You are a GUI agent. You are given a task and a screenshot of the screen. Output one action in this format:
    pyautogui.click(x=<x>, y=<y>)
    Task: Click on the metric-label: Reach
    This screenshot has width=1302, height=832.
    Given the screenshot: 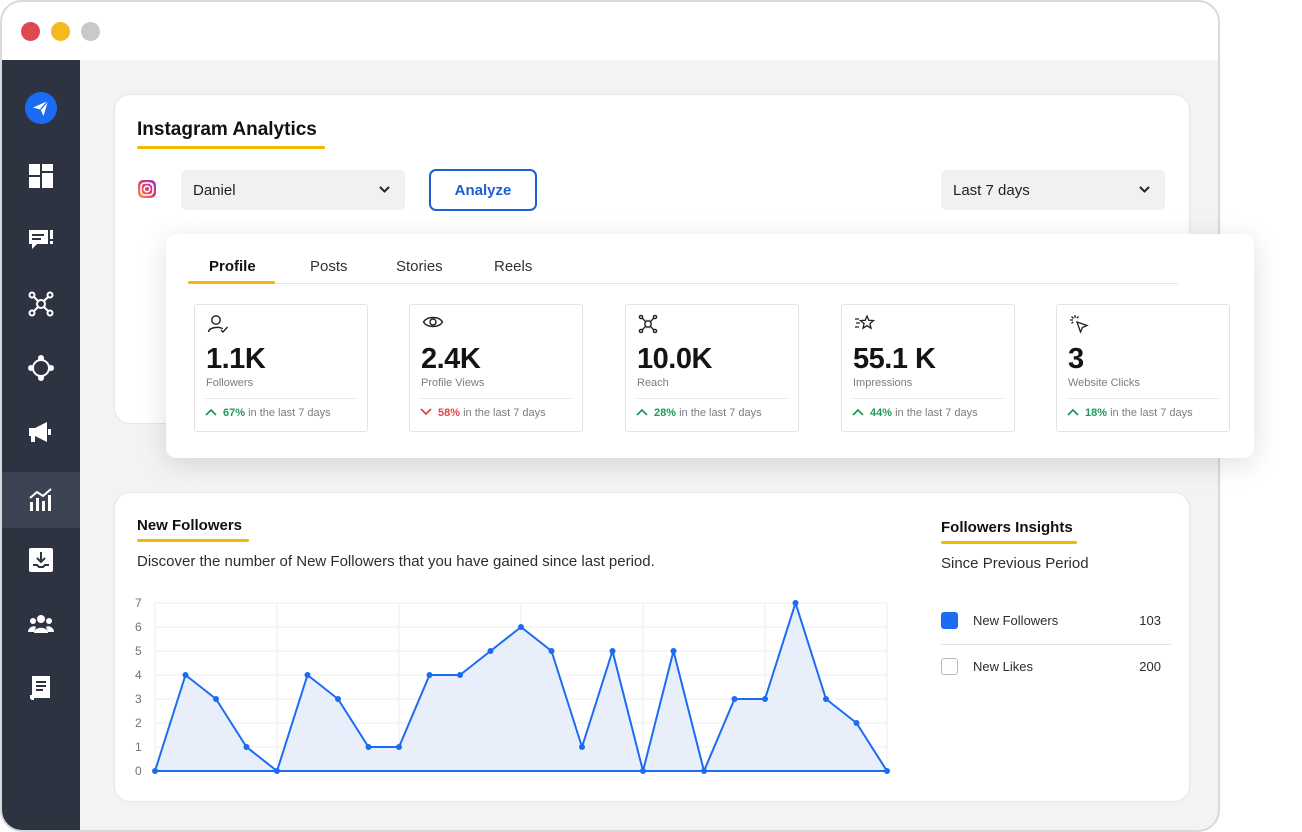 What is the action you would take?
    pyautogui.click(x=653, y=383)
    